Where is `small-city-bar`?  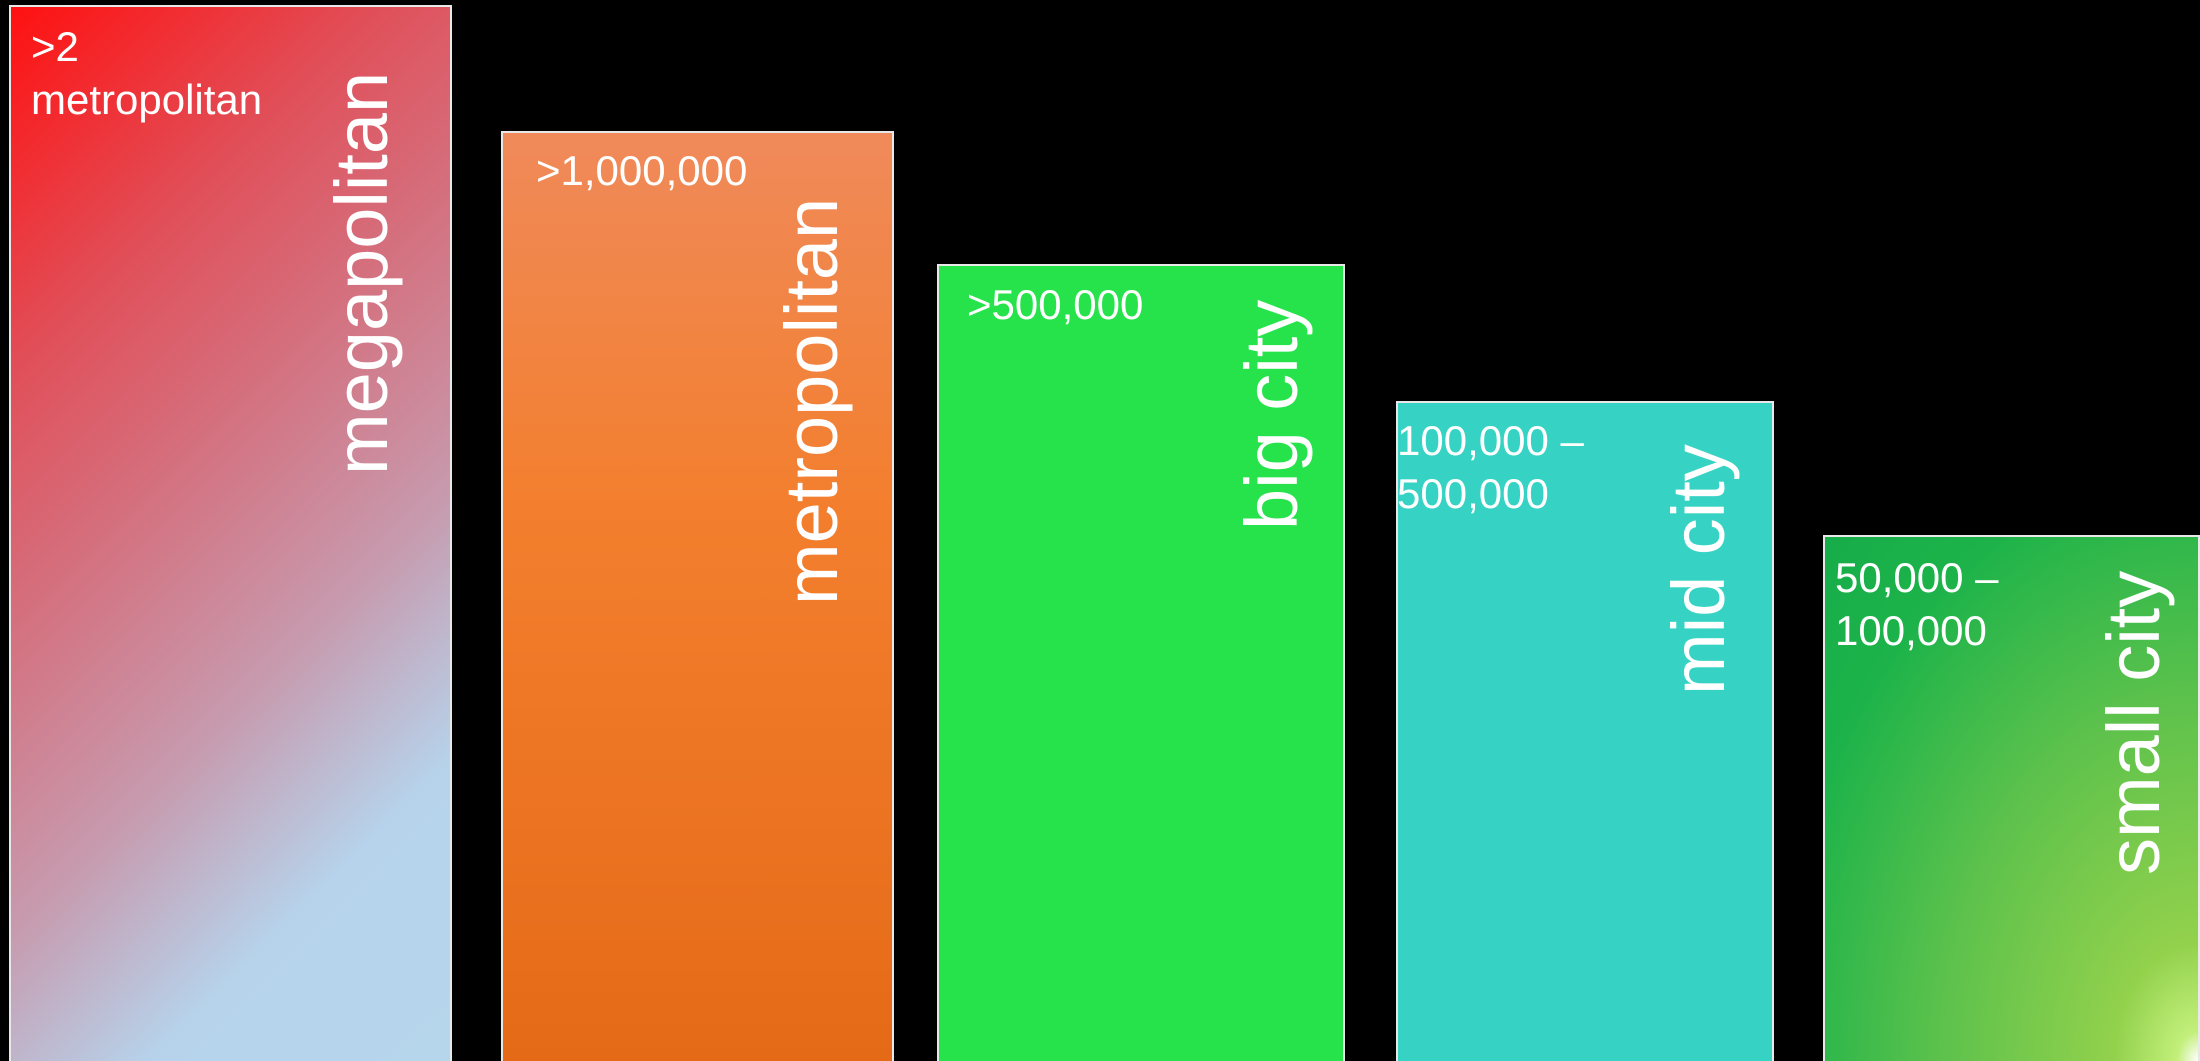
small-city-bar is located at coordinates (2011, 798).